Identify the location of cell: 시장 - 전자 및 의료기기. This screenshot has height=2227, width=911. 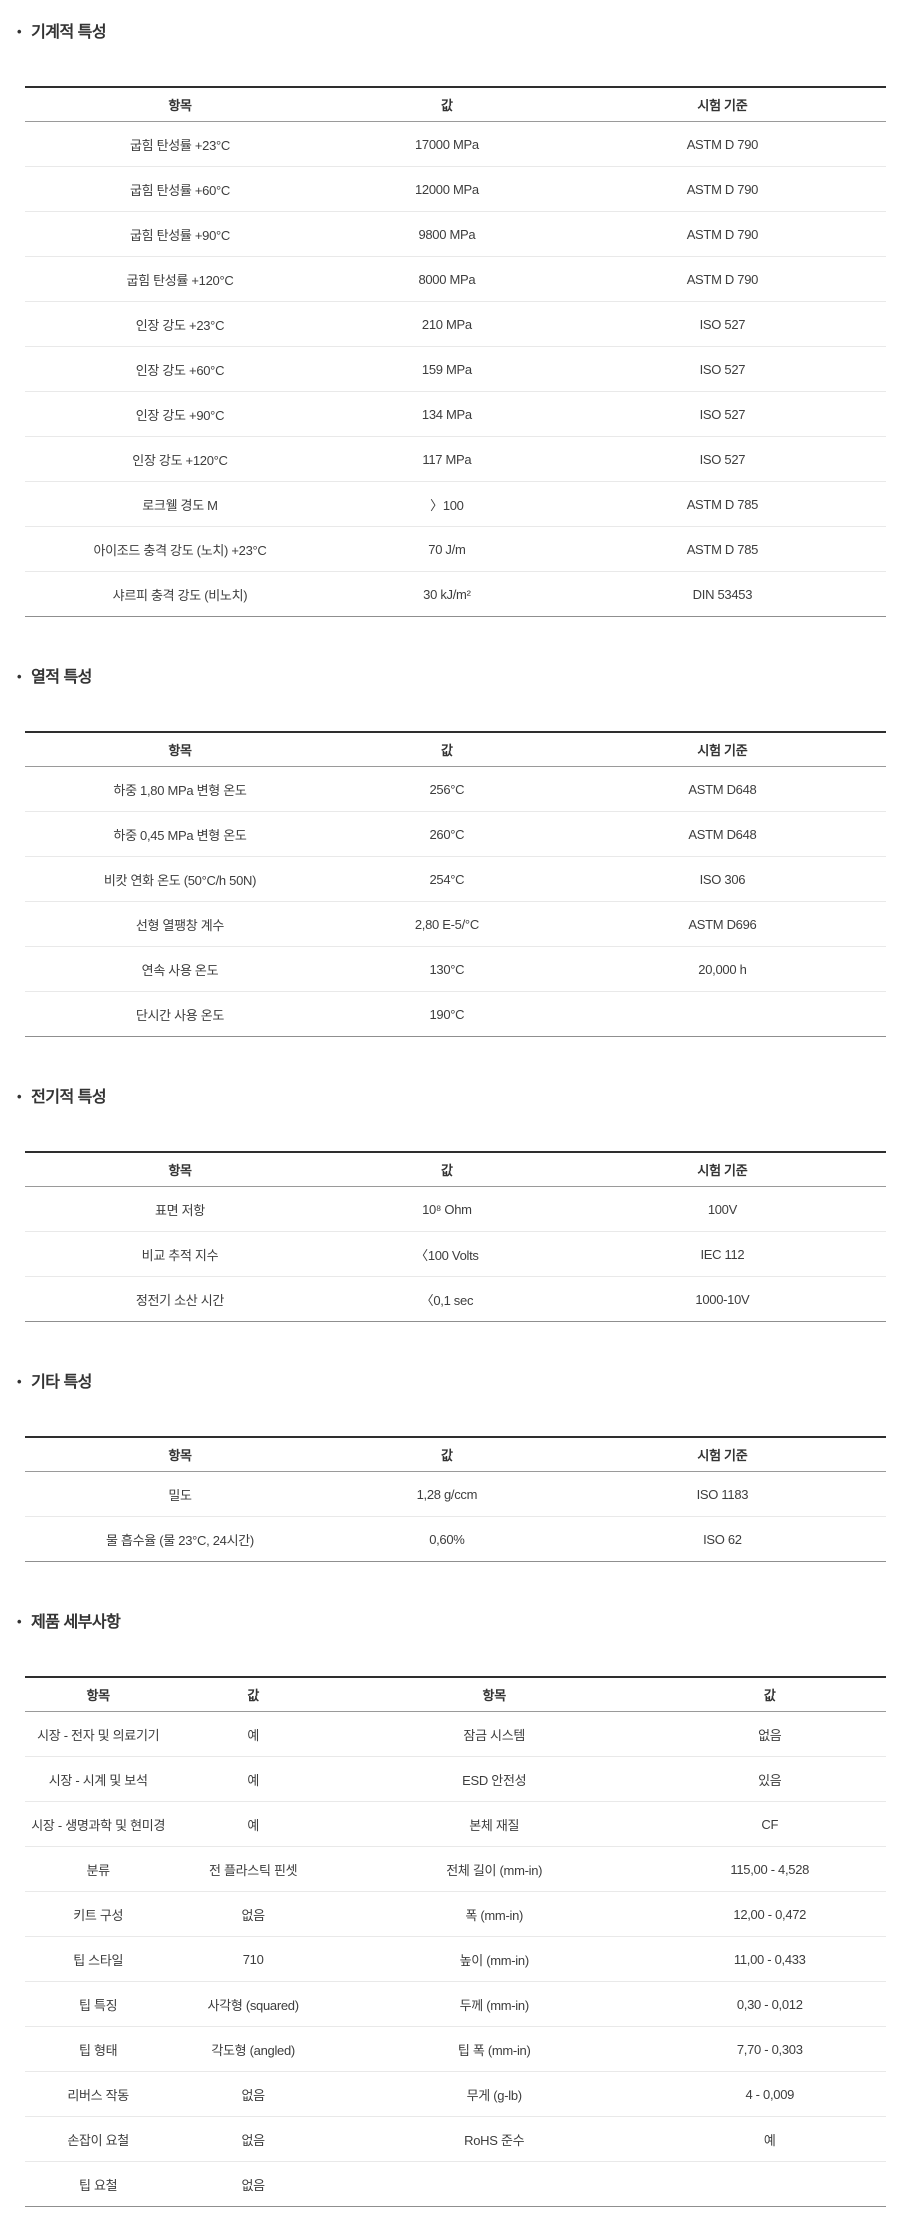
(98, 1735).